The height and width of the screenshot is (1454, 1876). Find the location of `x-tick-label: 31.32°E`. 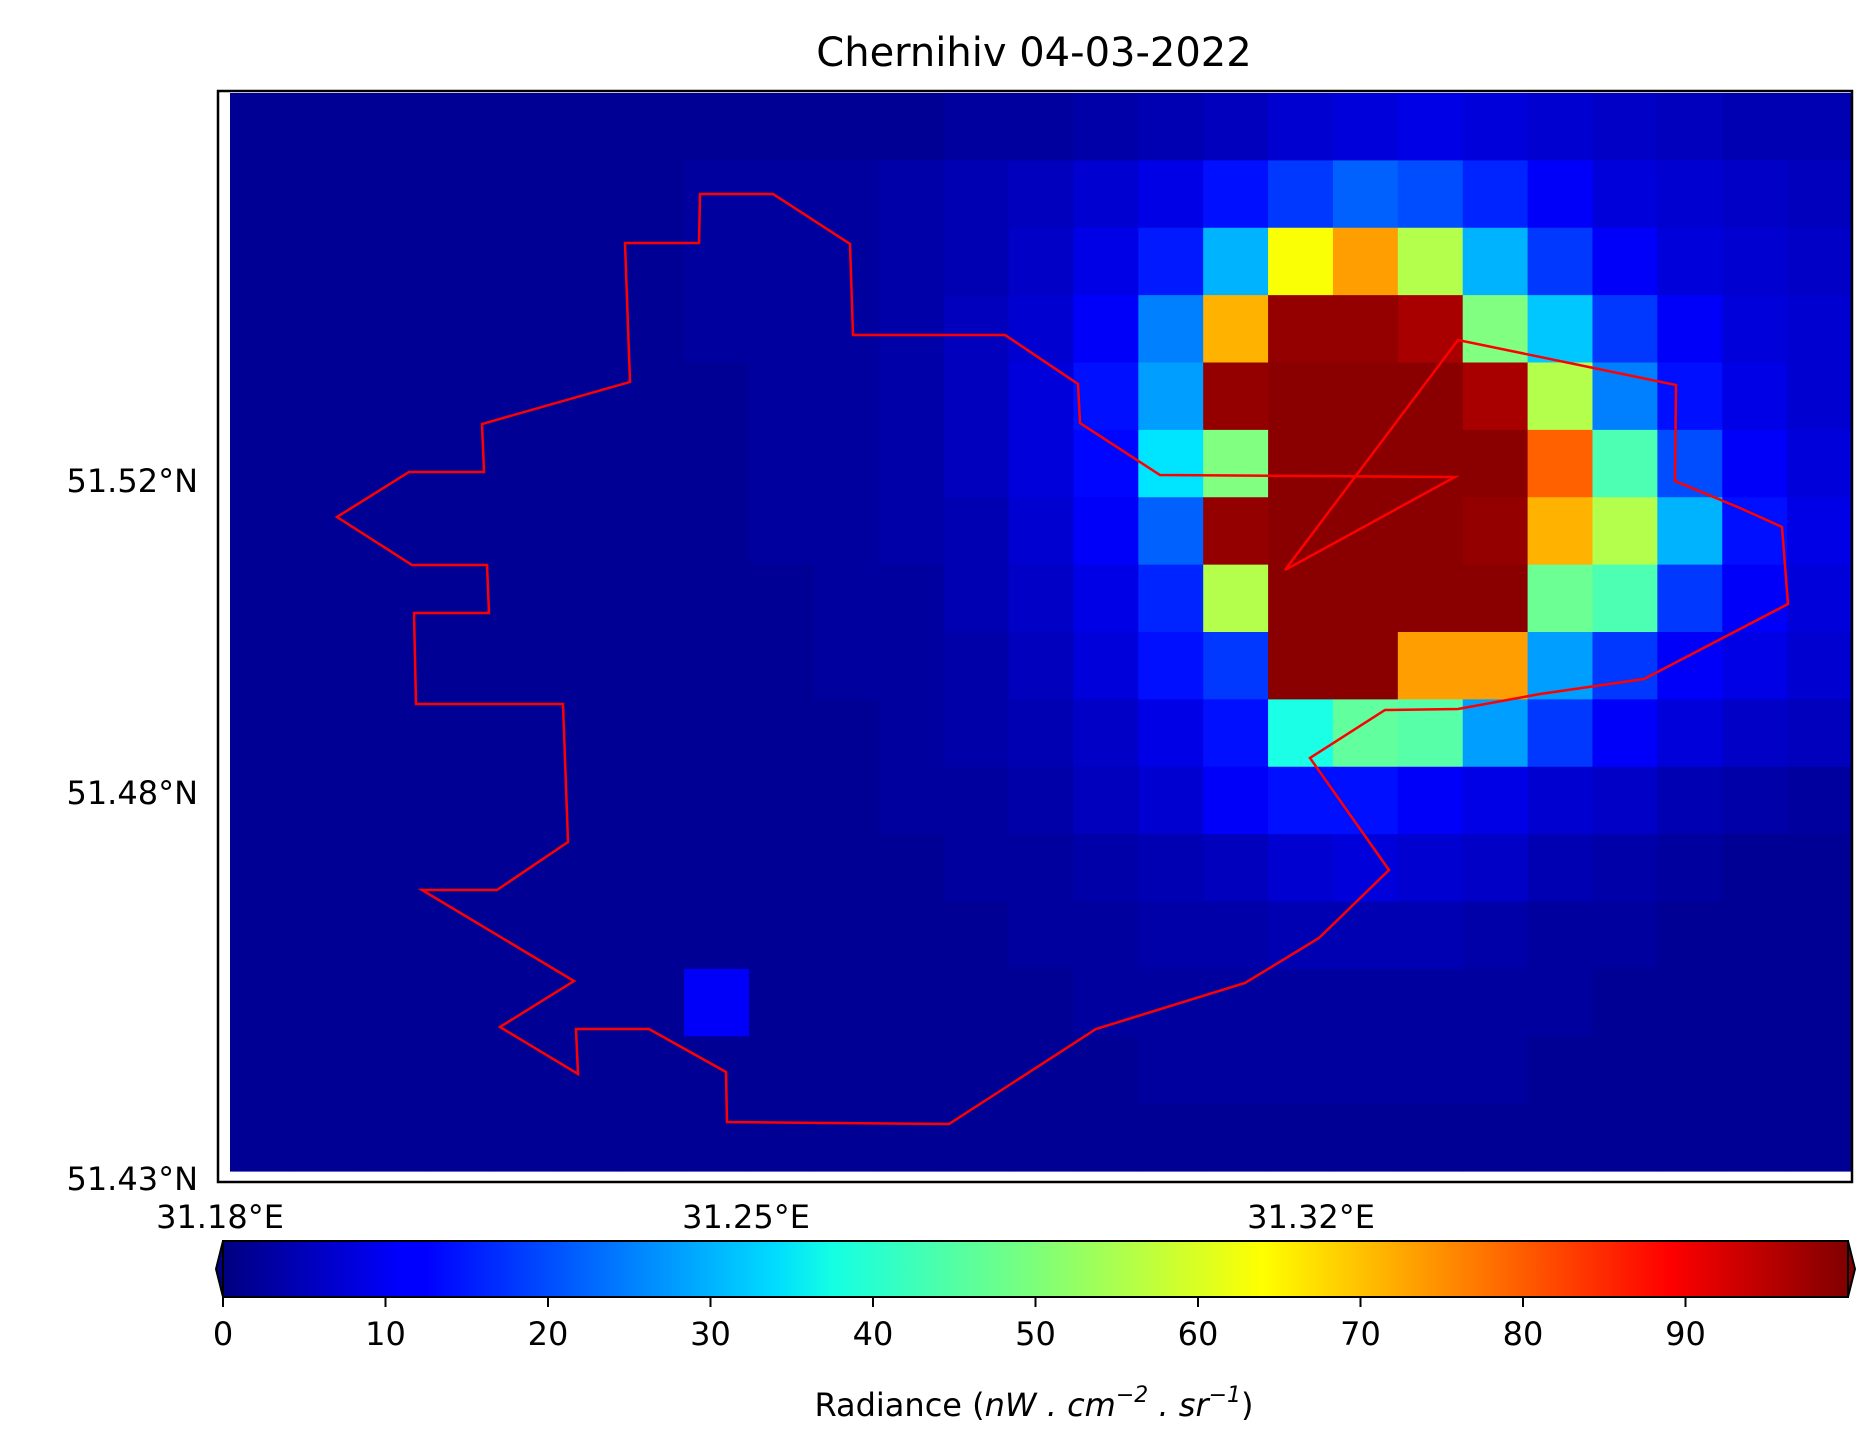

x-tick-label: 31.32°E is located at coordinates (1311, 1217).